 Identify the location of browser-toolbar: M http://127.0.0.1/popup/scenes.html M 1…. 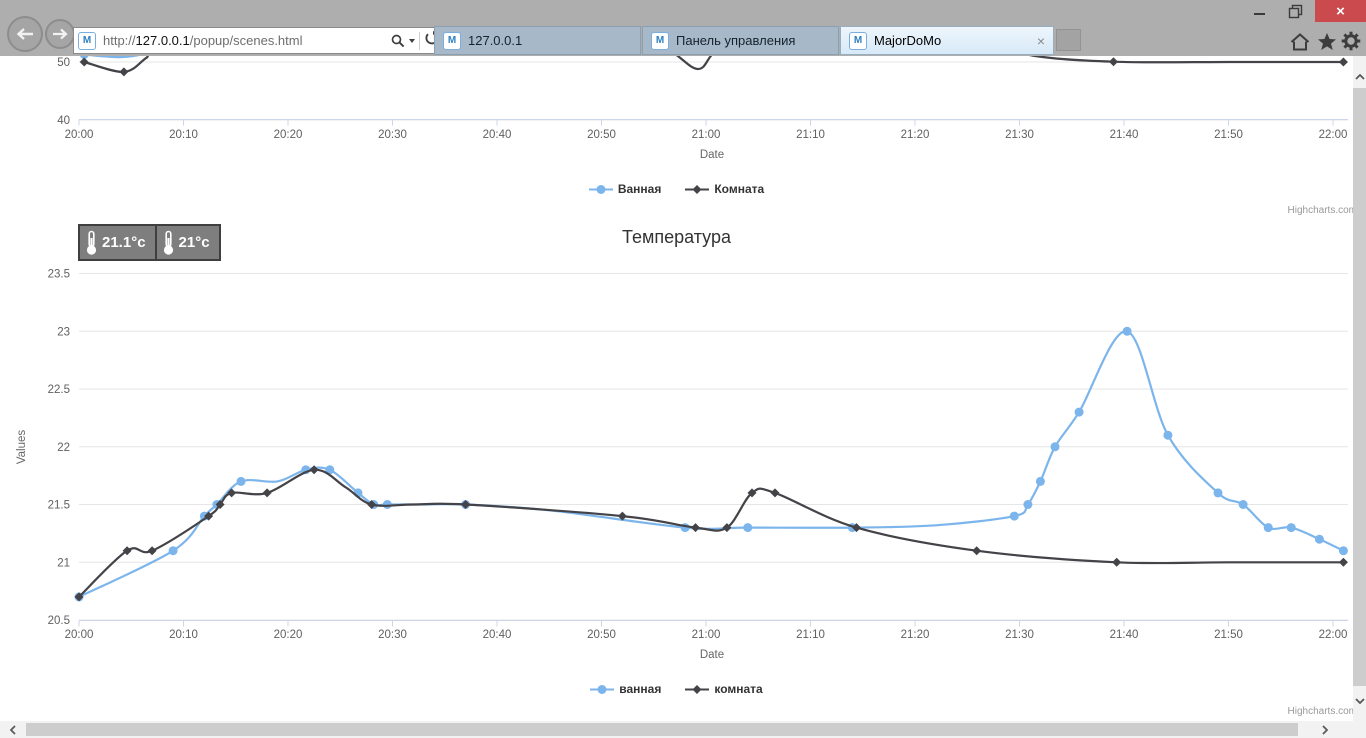
(683, 36).